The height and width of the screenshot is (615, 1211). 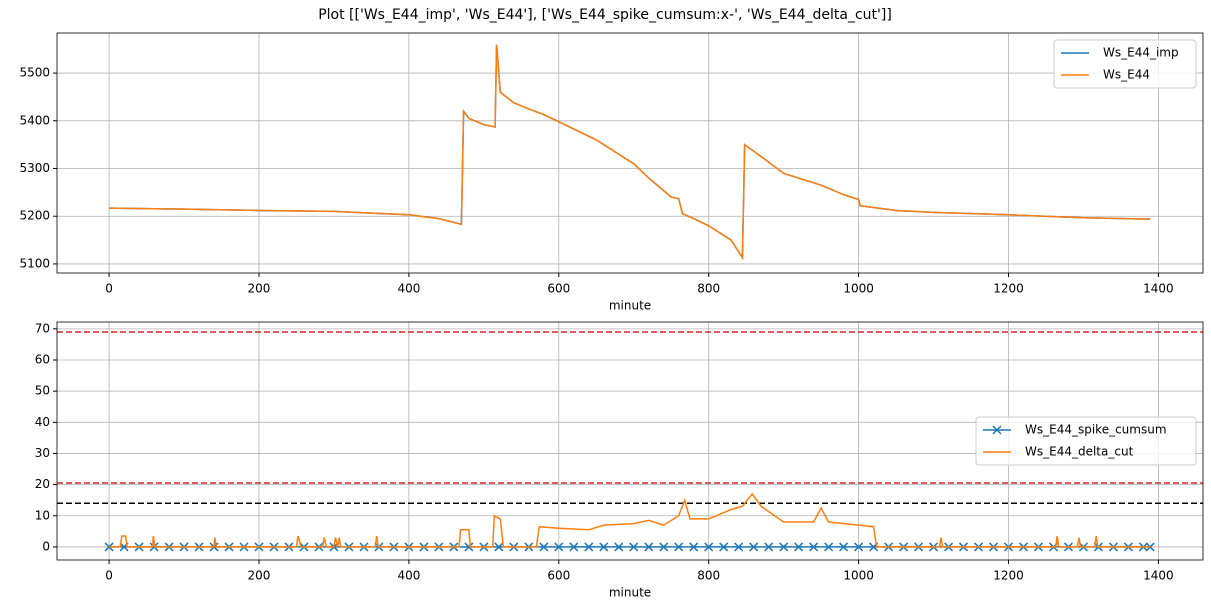 I want to click on y-tick-label: 5200, so click(x=34, y=216).